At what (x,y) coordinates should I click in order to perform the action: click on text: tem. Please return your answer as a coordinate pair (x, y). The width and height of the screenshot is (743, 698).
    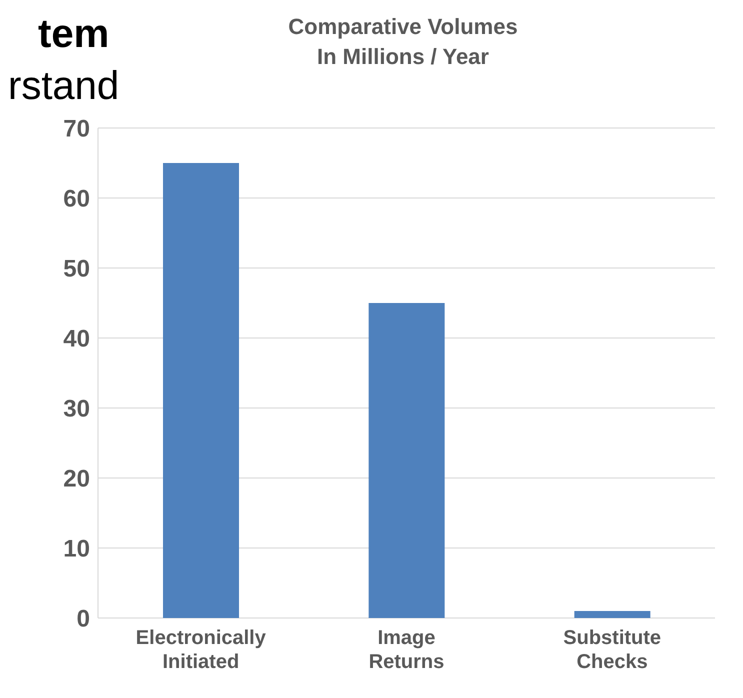
    Looking at the image, I should click on (73, 34).